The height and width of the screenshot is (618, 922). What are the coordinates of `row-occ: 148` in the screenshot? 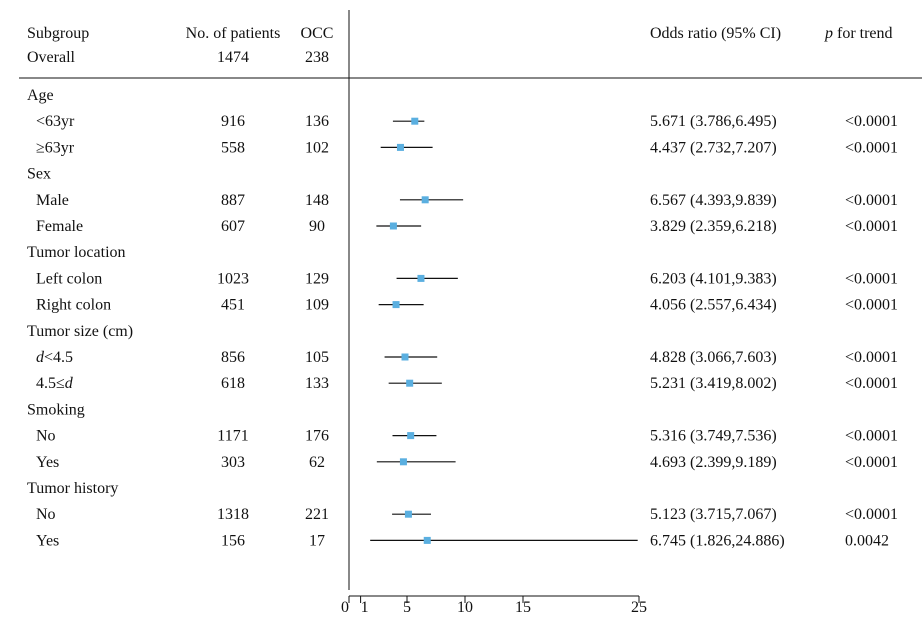 It's located at (317, 200).